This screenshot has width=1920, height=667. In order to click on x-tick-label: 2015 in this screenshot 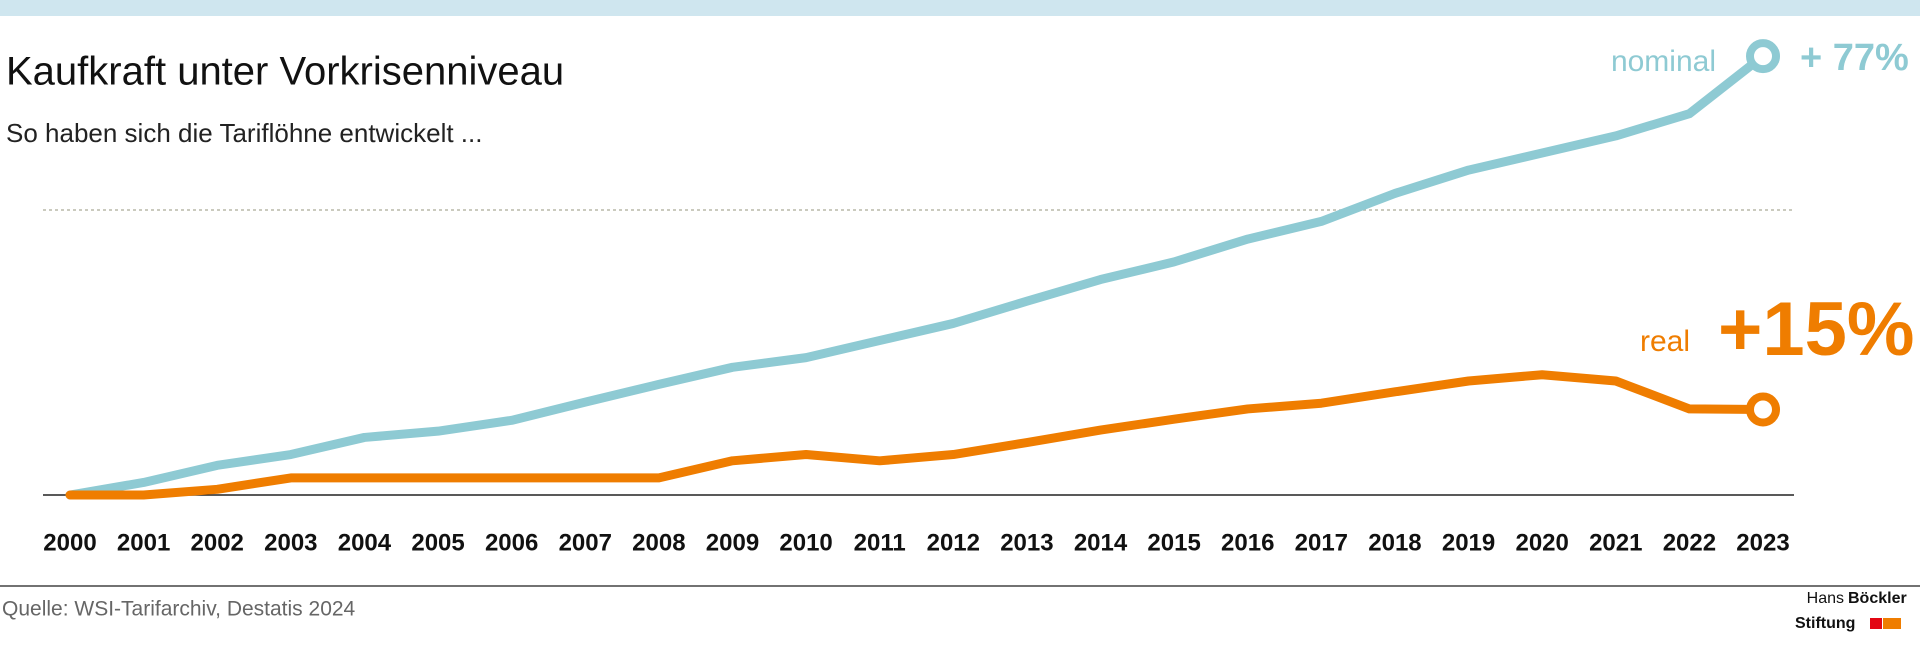, I will do `click(1173, 542)`.